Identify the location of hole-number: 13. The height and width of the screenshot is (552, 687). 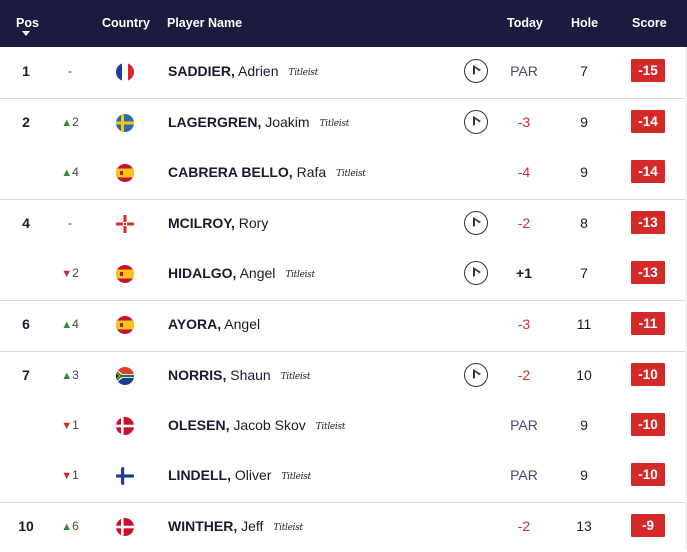
(584, 526).